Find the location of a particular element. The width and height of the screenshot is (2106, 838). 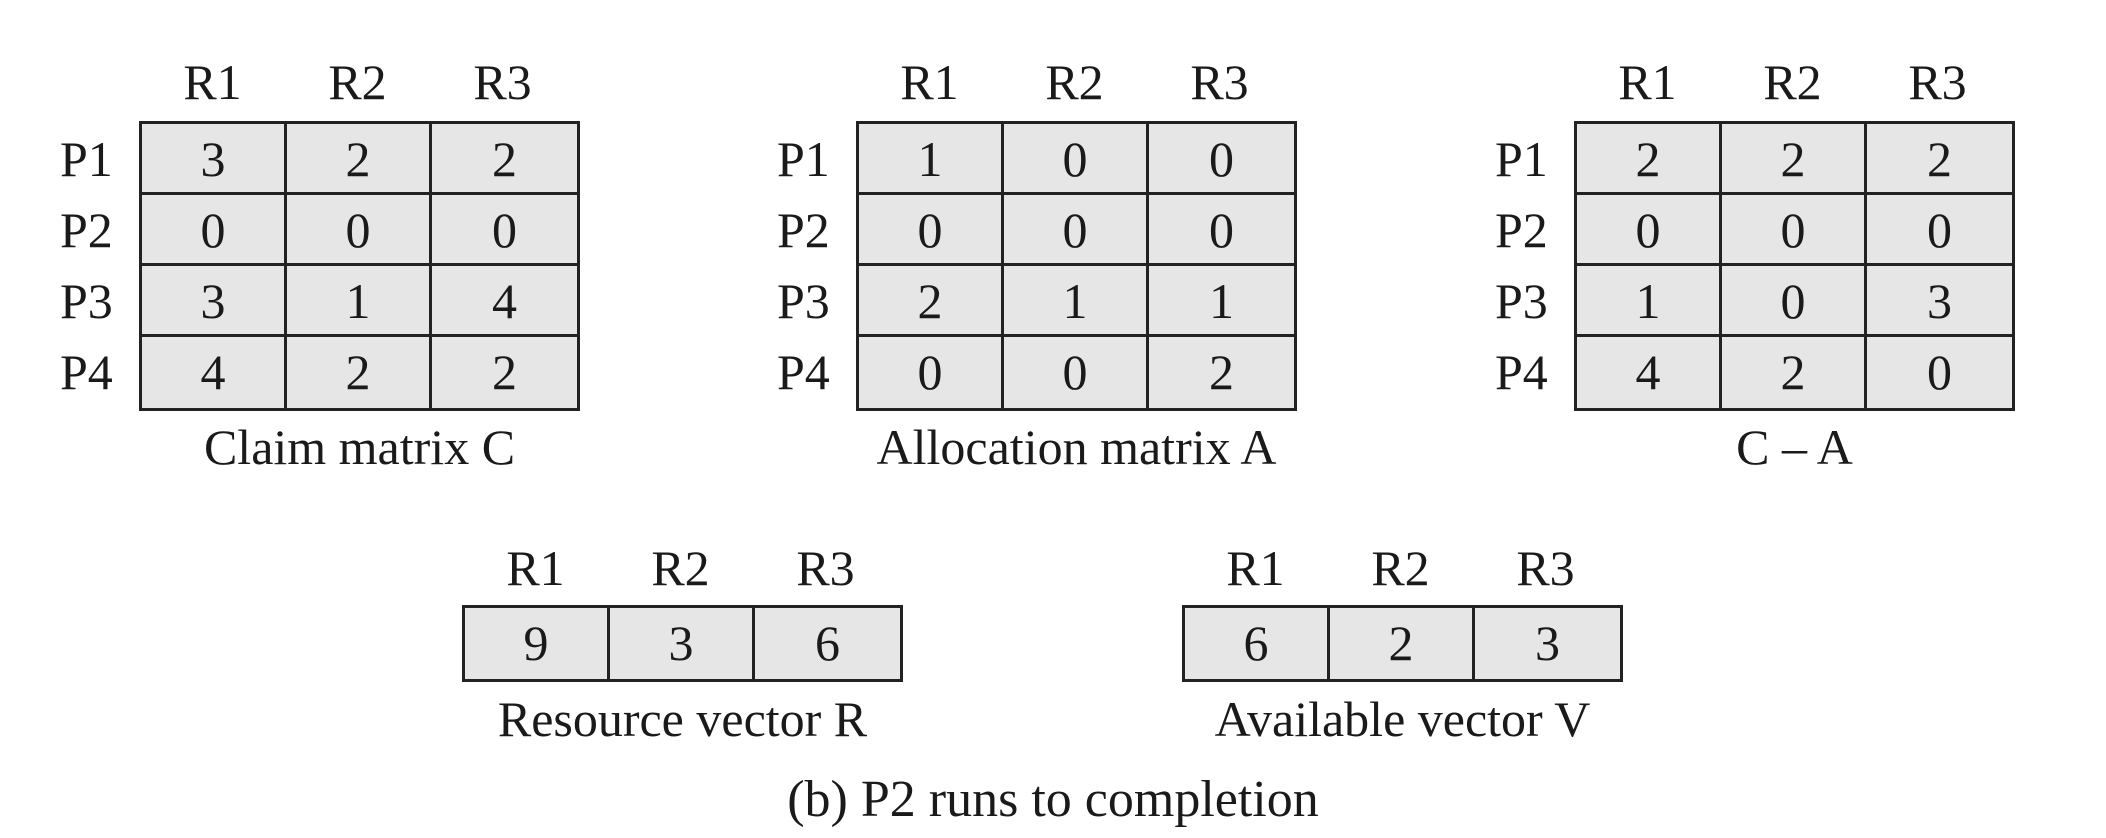

resource-vector-grid: 9 3 6 is located at coordinates (682, 643).